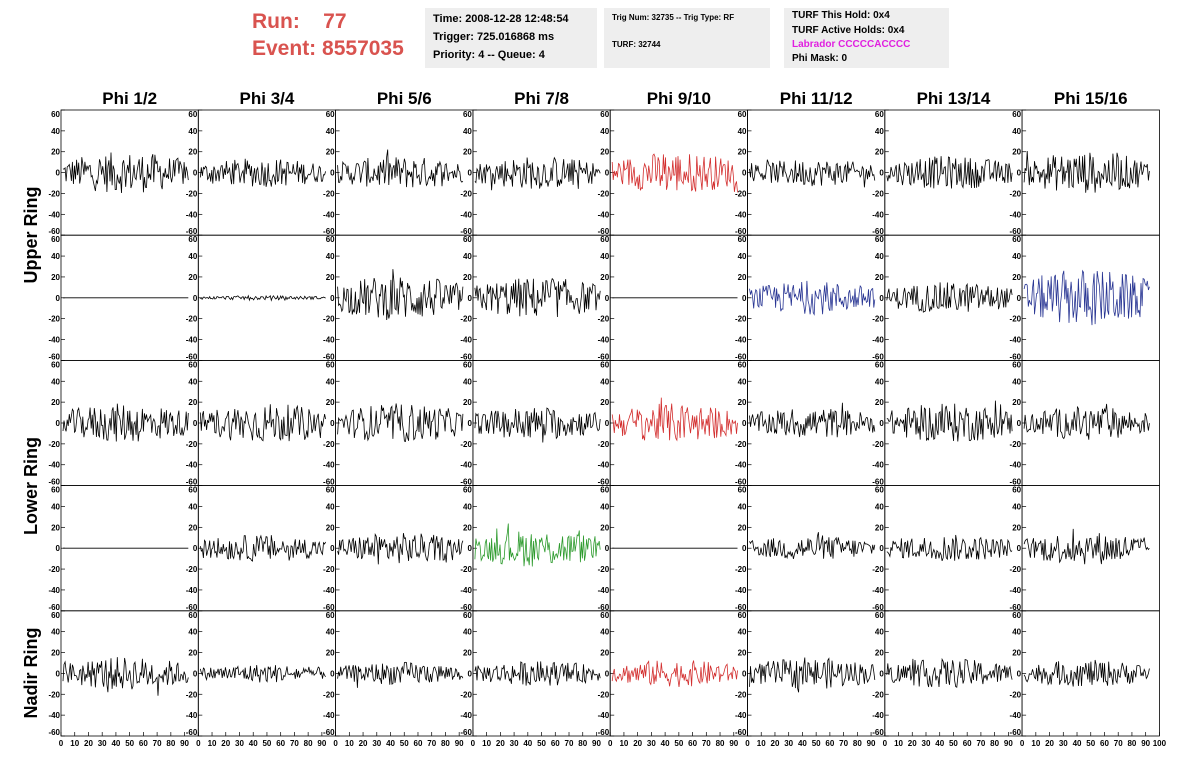  Describe the element at coordinates (267, 98) in the screenshot. I see `column-label: Phi 3/4` at that location.